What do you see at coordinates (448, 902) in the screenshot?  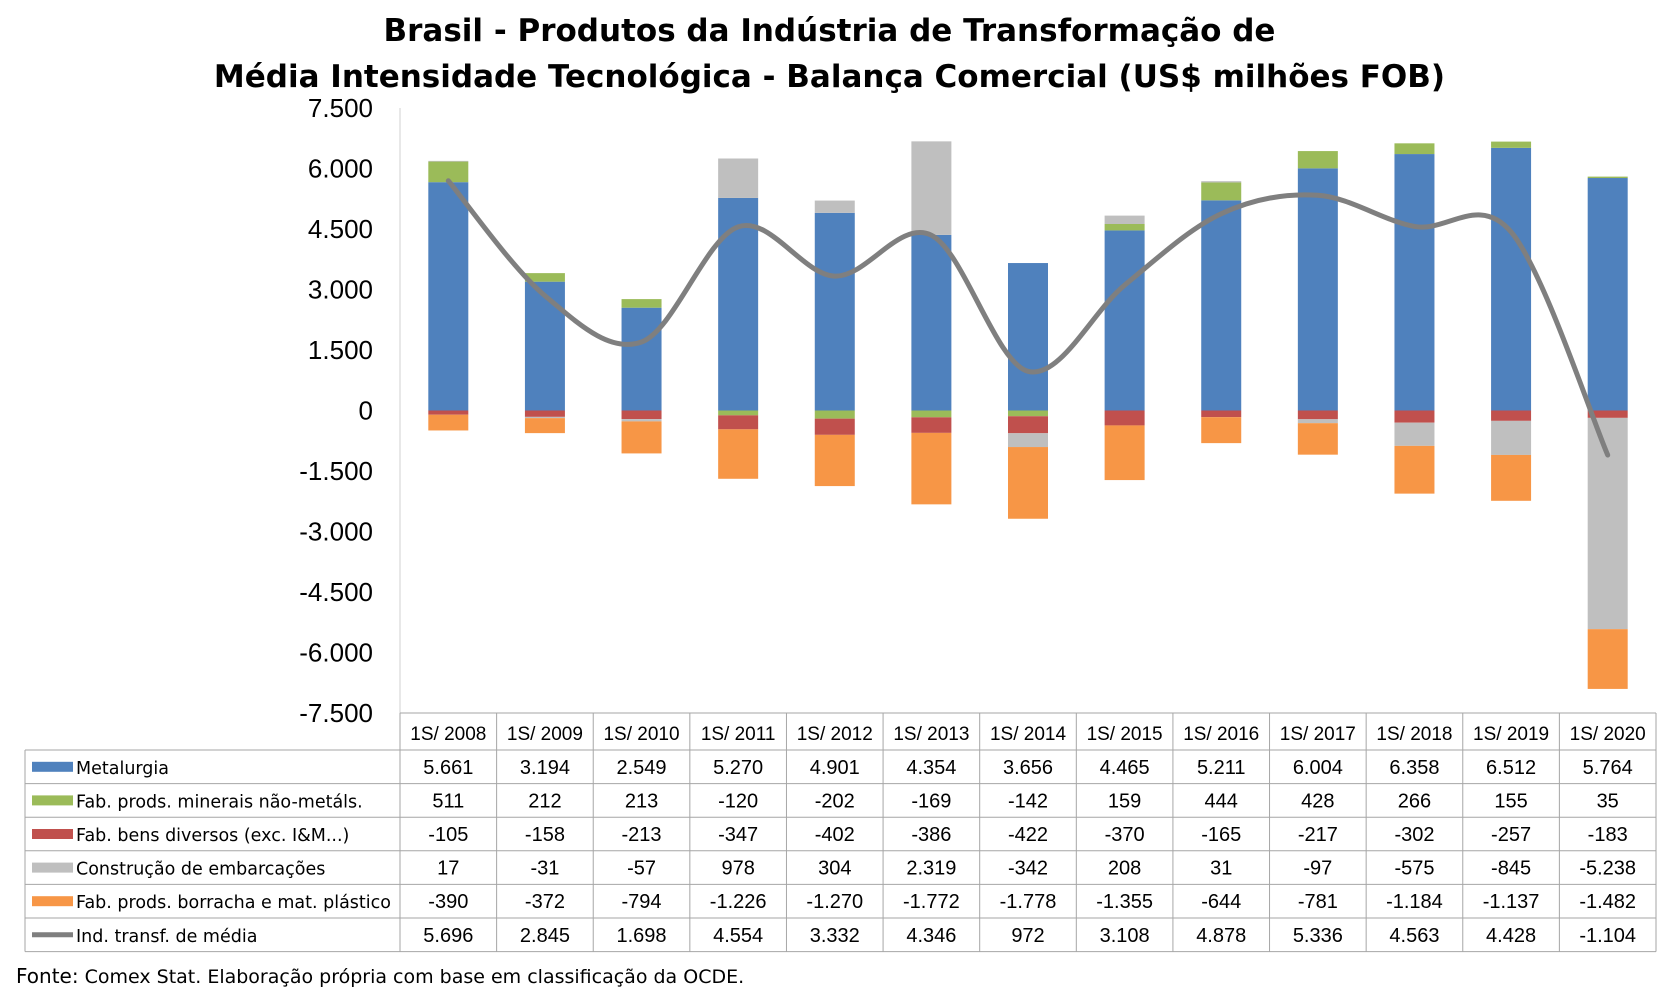 I see `table-cell: -390` at bounding box center [448, 902].